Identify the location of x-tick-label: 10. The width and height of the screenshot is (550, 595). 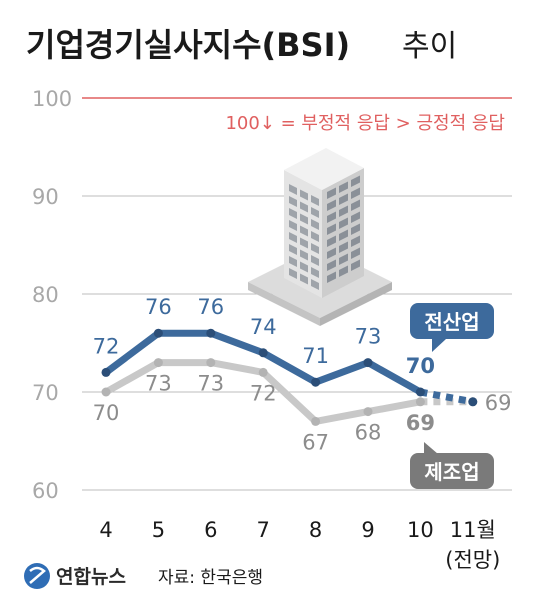
(420, 530).